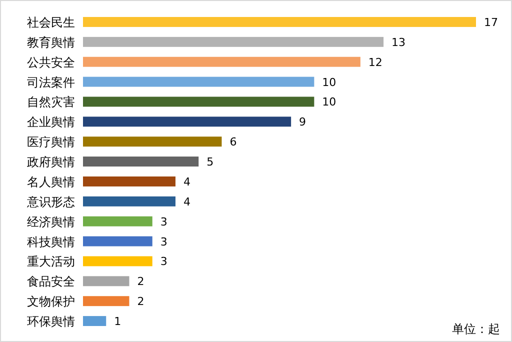 This screenshot has width=512, height=342. Describe the element at coordinates (51, 102) in the screenshot. I see `category-label: 自然灾害` at that location.